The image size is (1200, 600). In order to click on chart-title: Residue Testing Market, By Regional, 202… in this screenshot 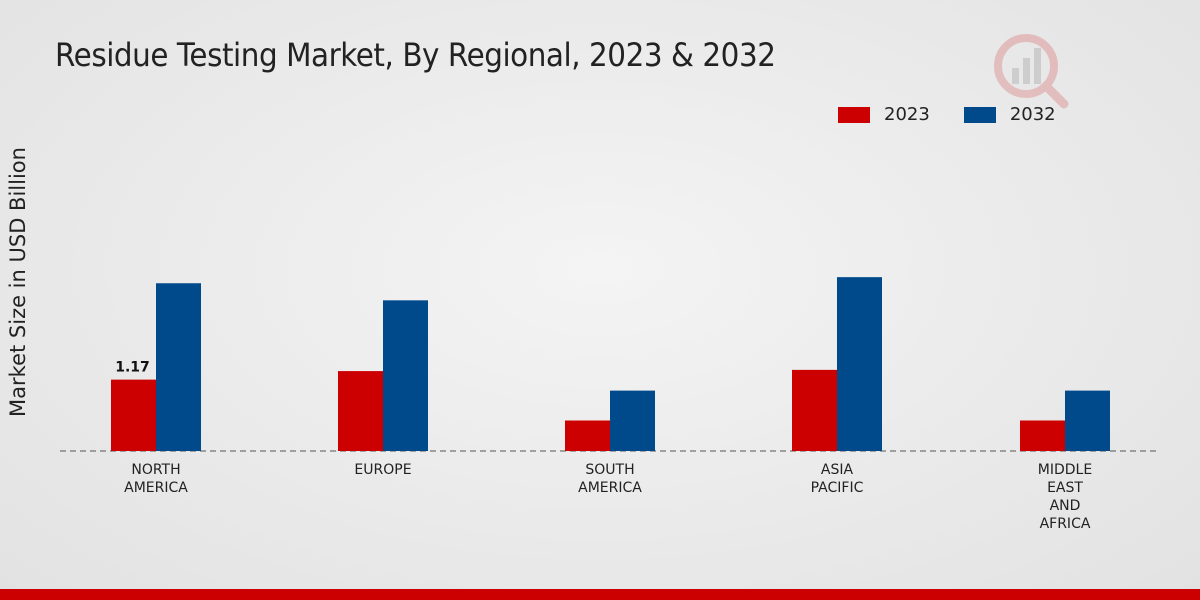, I will do `click(415, 55)`.